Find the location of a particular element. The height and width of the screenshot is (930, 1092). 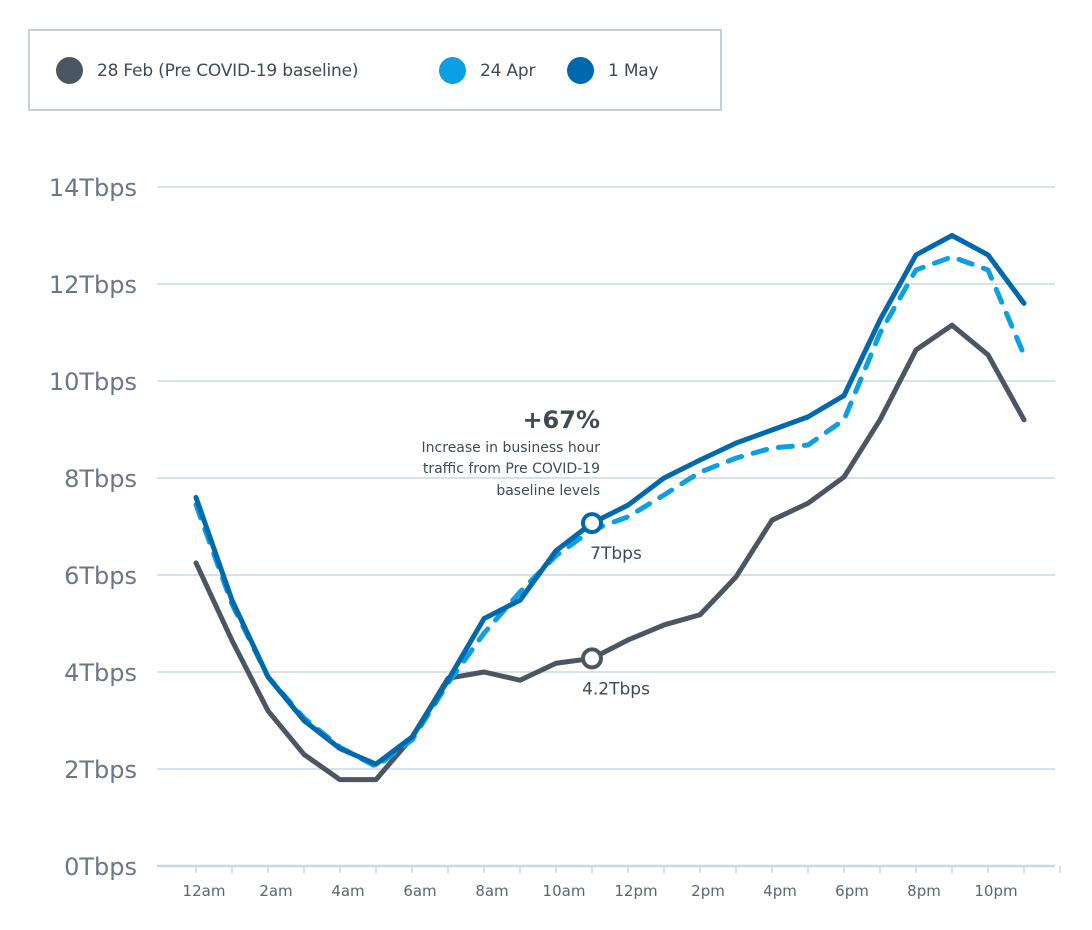

data-point-label: 4.2Tbps is located at coordinates (616, 689).